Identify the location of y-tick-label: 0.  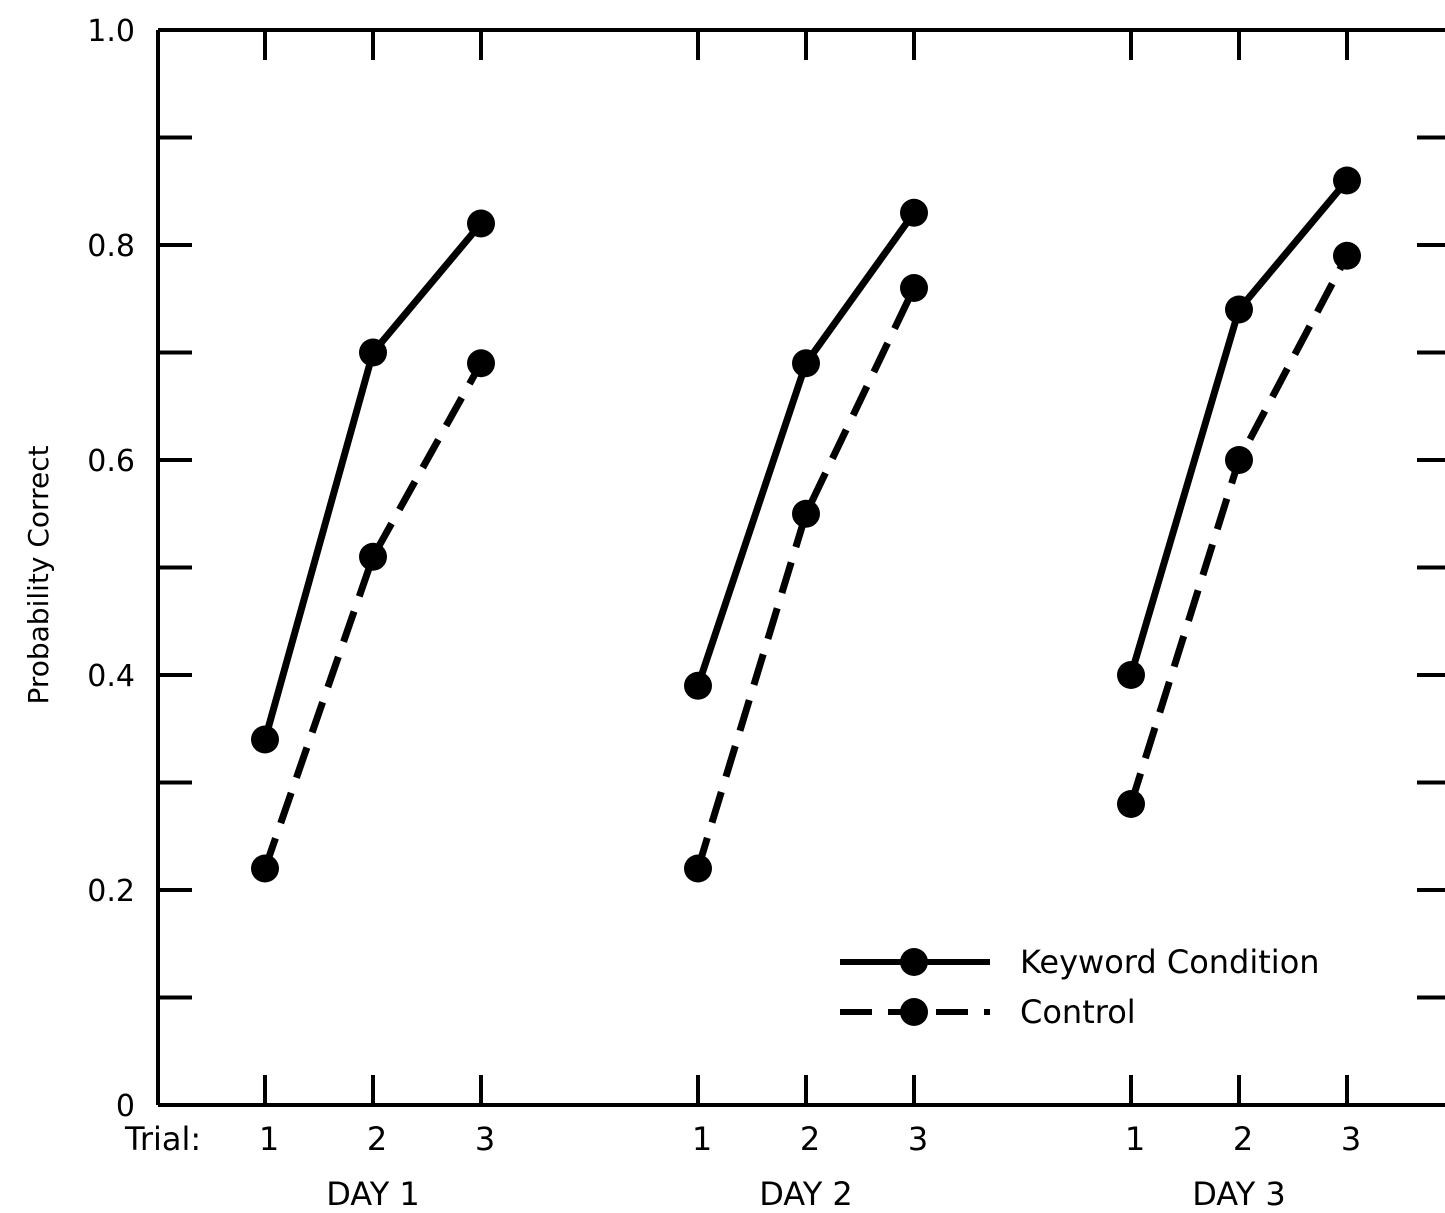
(125, 1106).